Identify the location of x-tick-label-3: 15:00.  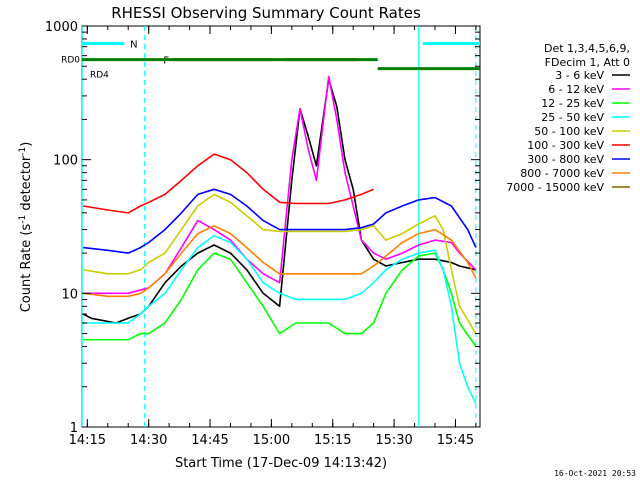
(271, 440).